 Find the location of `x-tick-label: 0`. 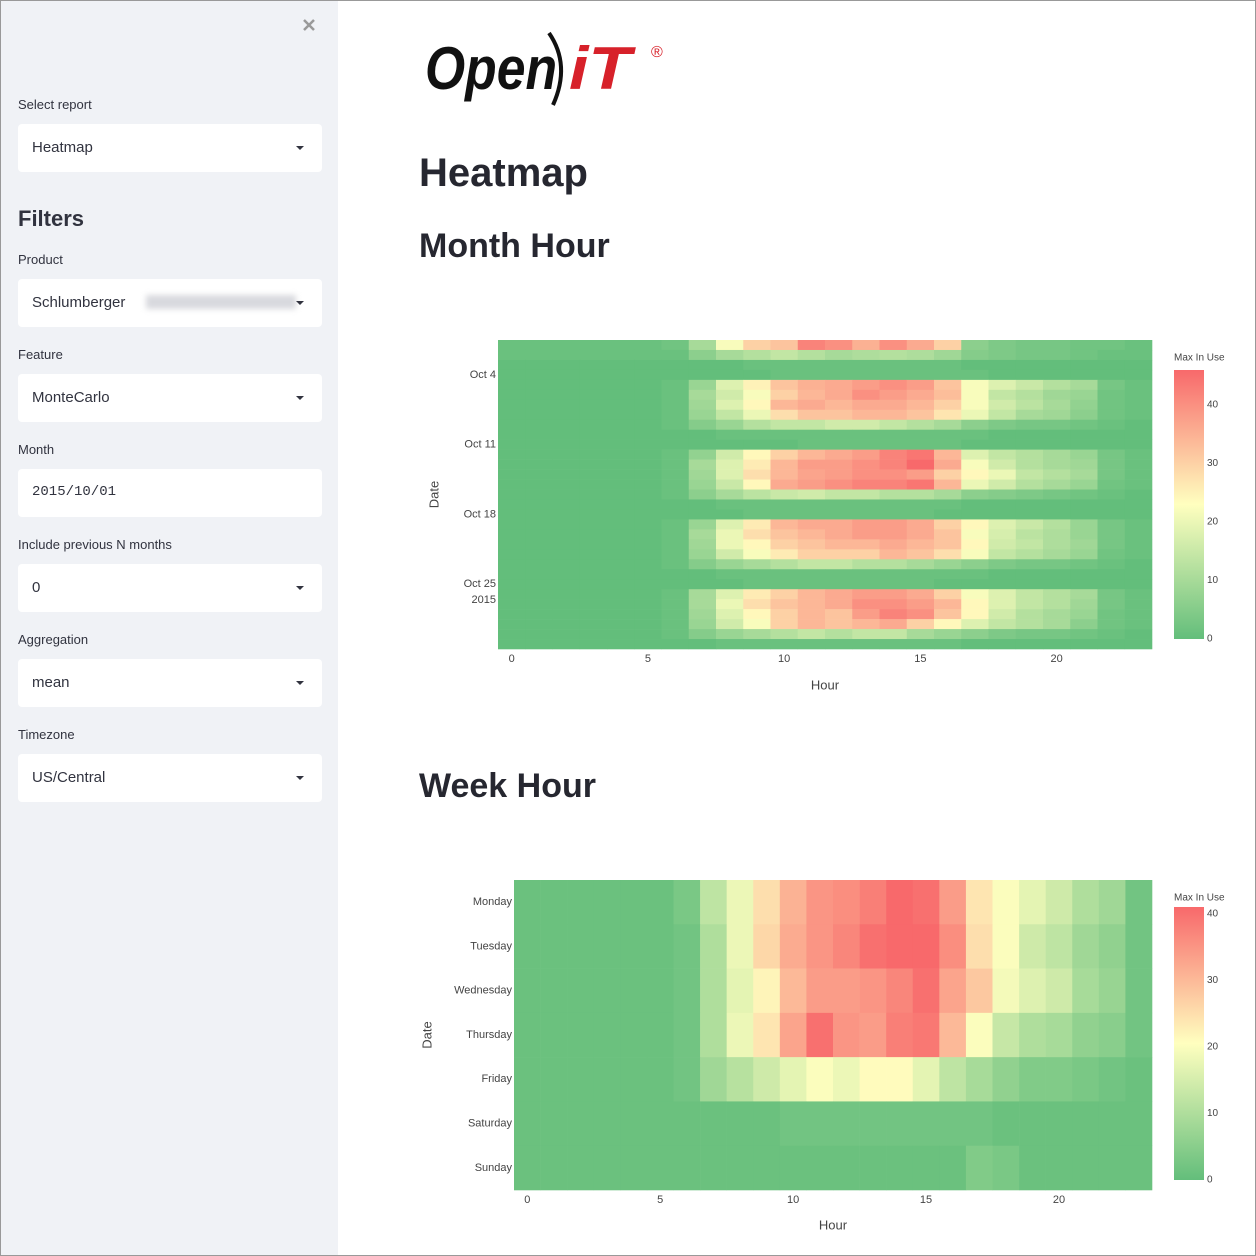

x-tick-label: 0 is located at coordinates (527, 1200).